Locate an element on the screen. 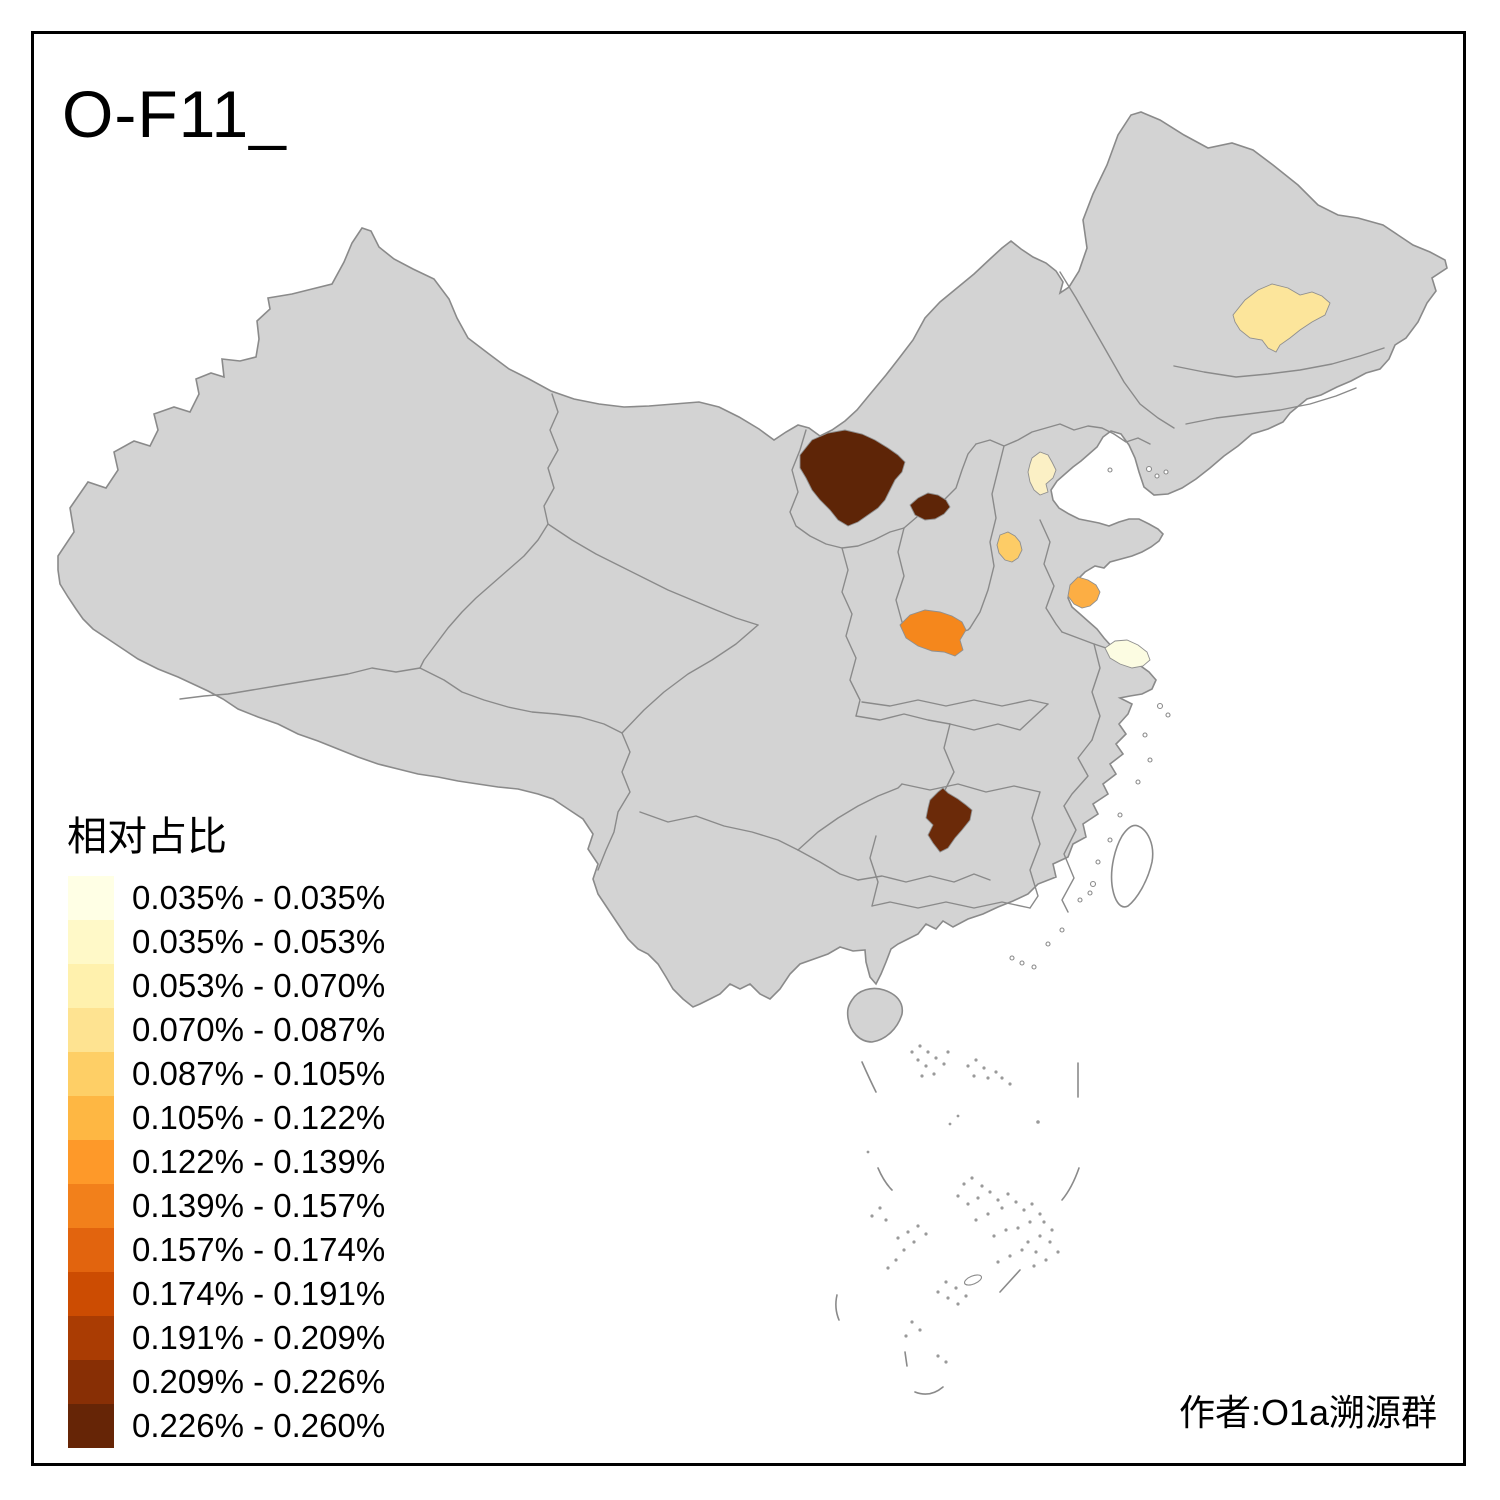  taiwan-island is located at coordinates (1132, 866).